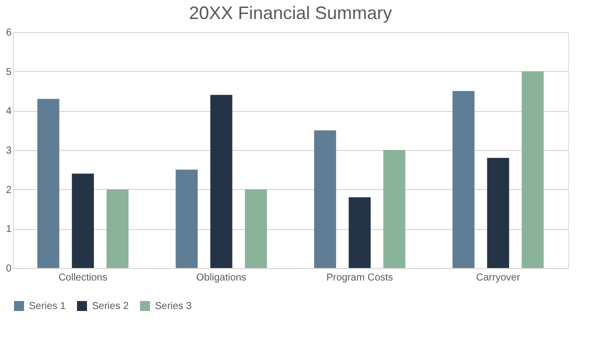 This screenshot has width=605, height=340. What do you see at coordinates (221, 278) in the screenshot?
I see `x-tick-label: Obligations` at bounding box center [221, 278].